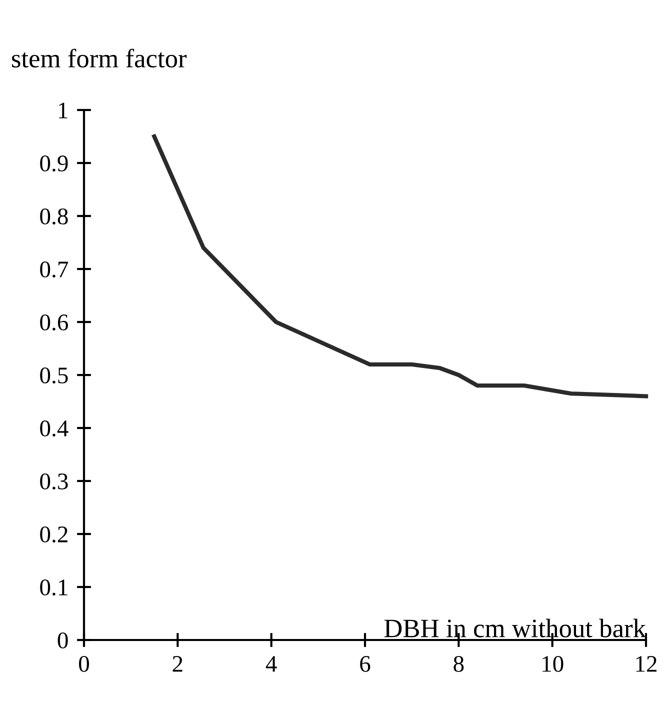 This screenshot has width=666, height=710. What do you see at coordinates (54, 481) in the screenshot?
I see `y-tick-label: 0.3` at bounding box center [54, 481].